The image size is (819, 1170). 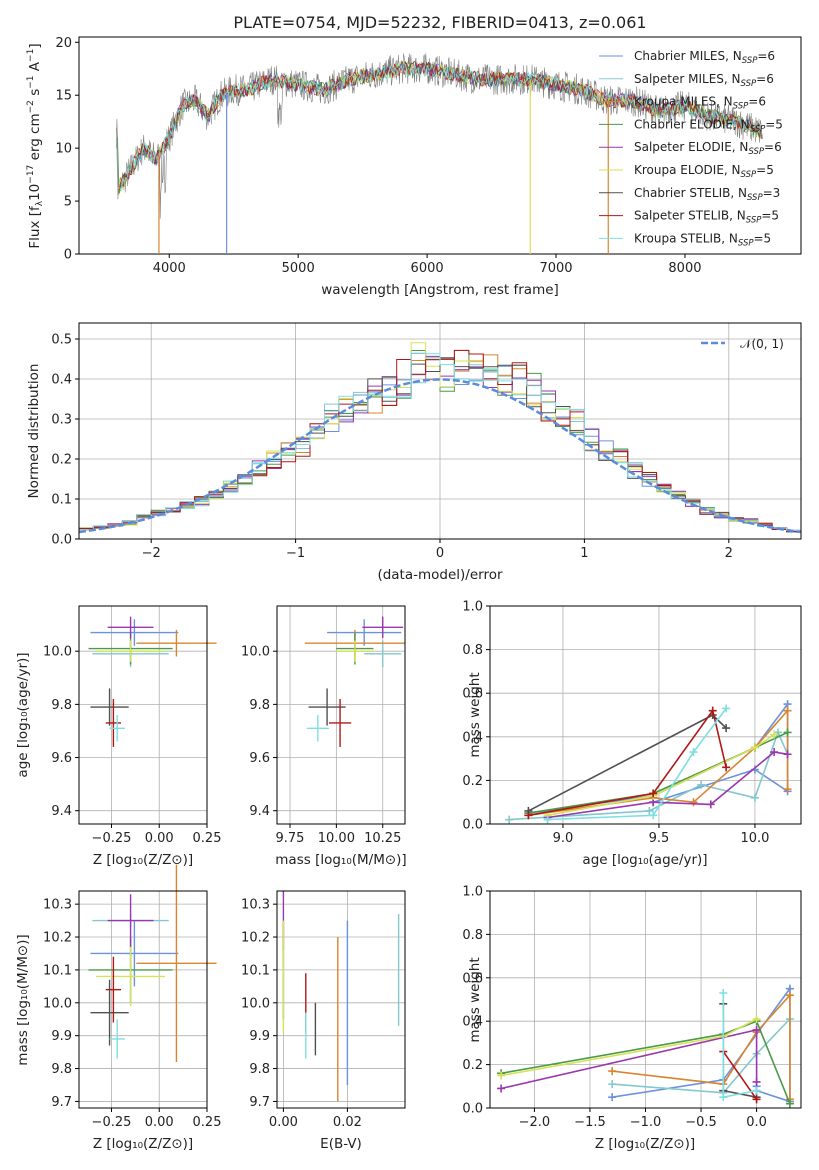 What do you see at coordinates (427, 268) in the screenshot?
I see `x-tick-label: 6000` at bounding box center [427, 268].